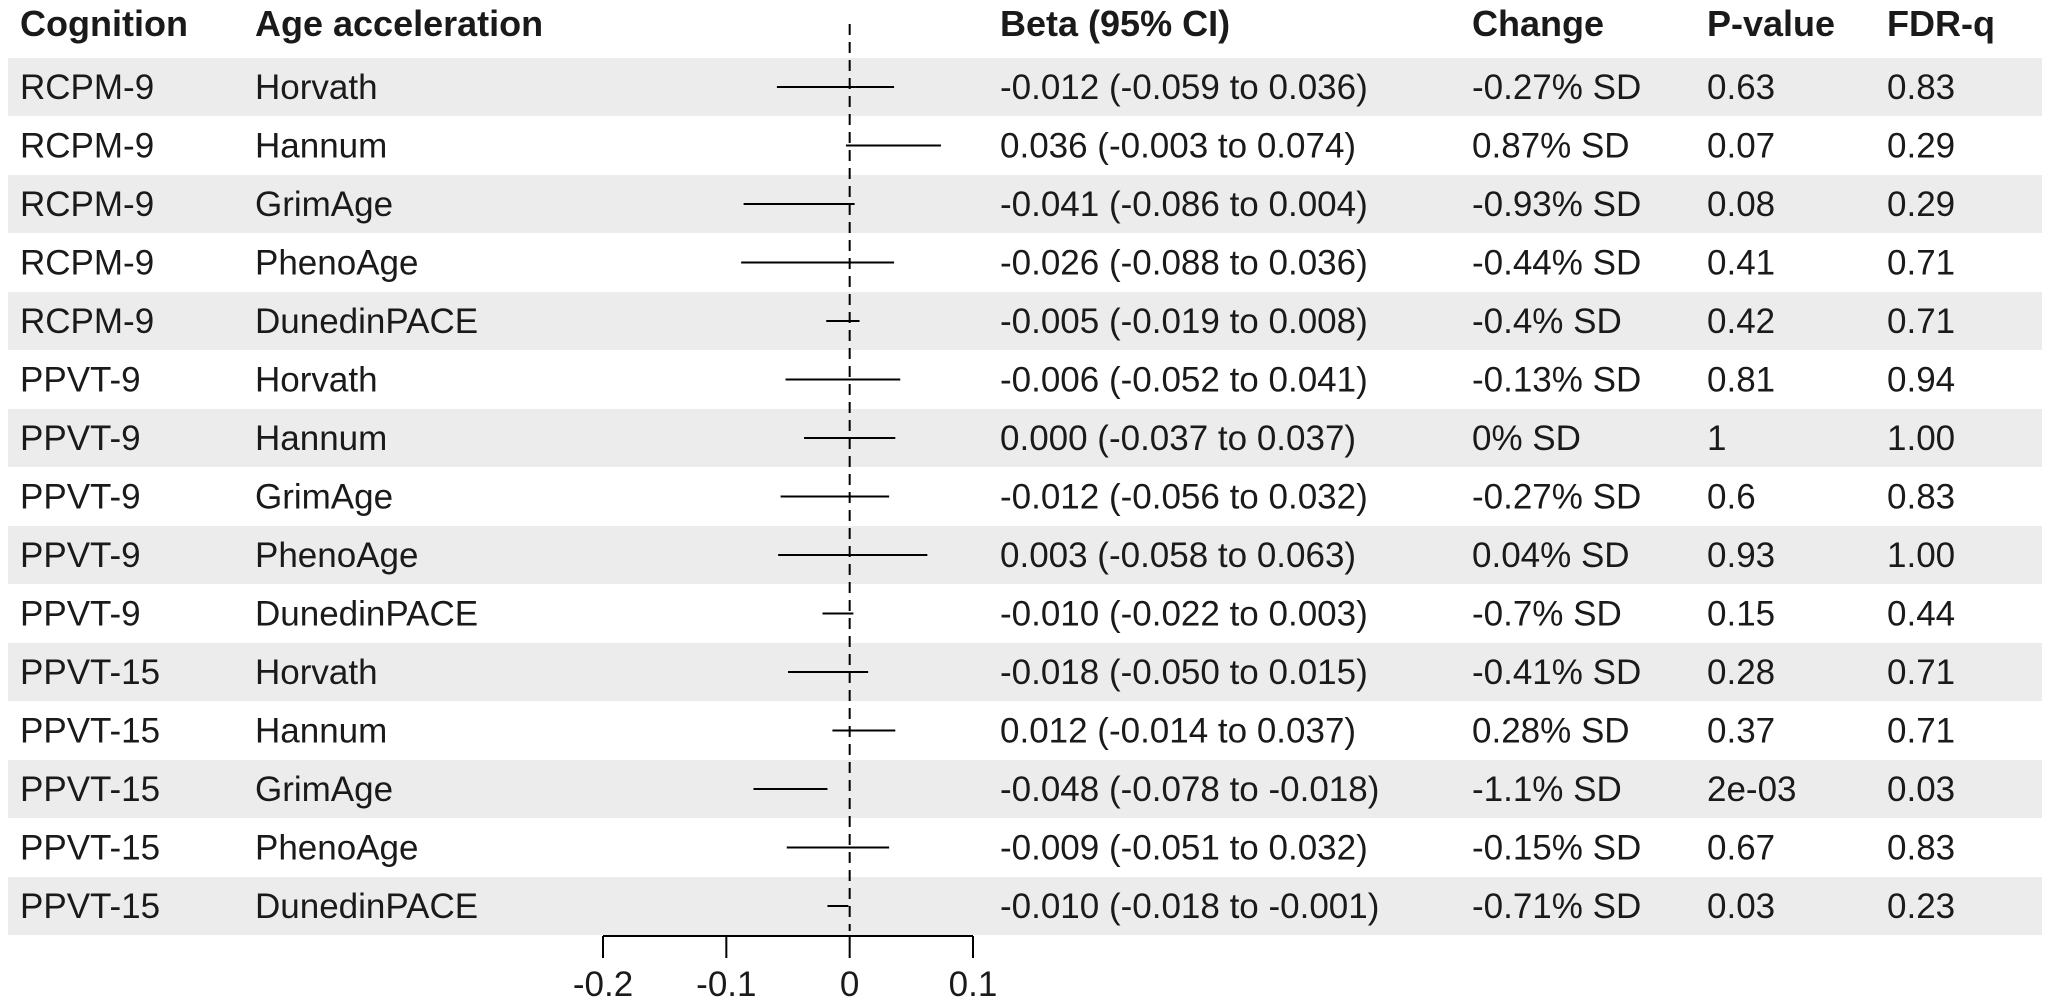 This screenshot has height=1008, width=2050. I want to click on p-value-cell: 1, so click(1716, 438).